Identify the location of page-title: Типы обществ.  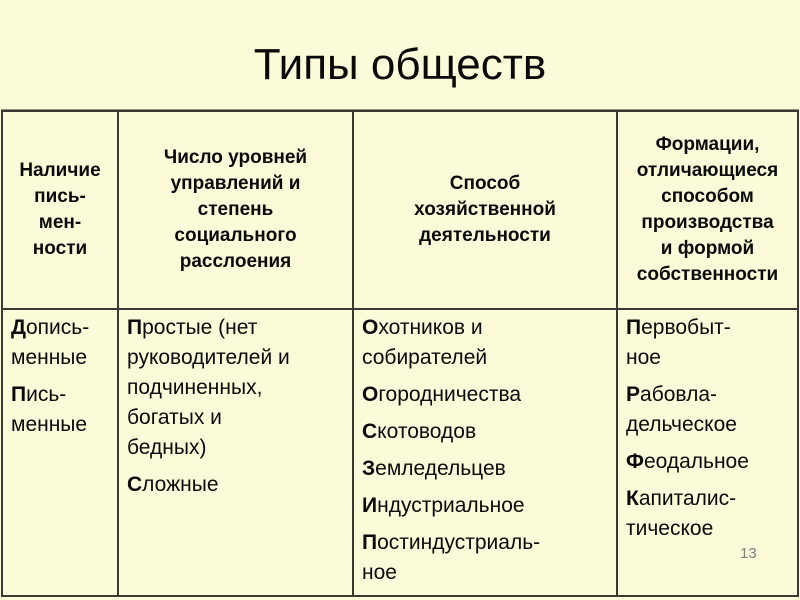
(400, 64).